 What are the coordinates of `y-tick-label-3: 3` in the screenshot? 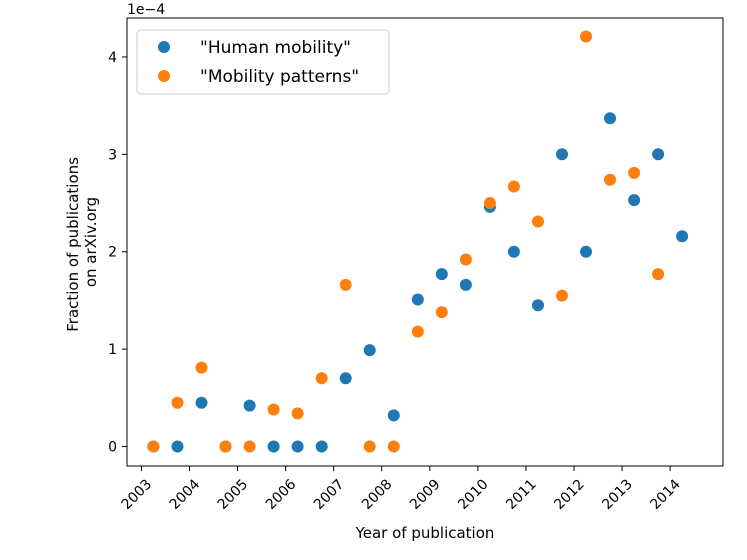 It's located at (112, 155).